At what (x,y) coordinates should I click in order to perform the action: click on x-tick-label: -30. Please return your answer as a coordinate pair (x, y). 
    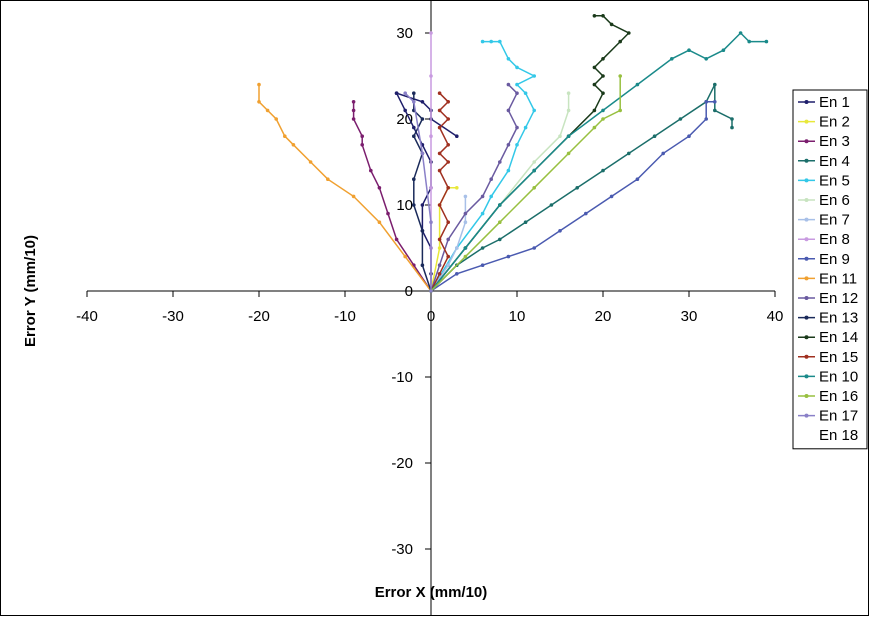
    Looking at the image, I should click on (173, 316).